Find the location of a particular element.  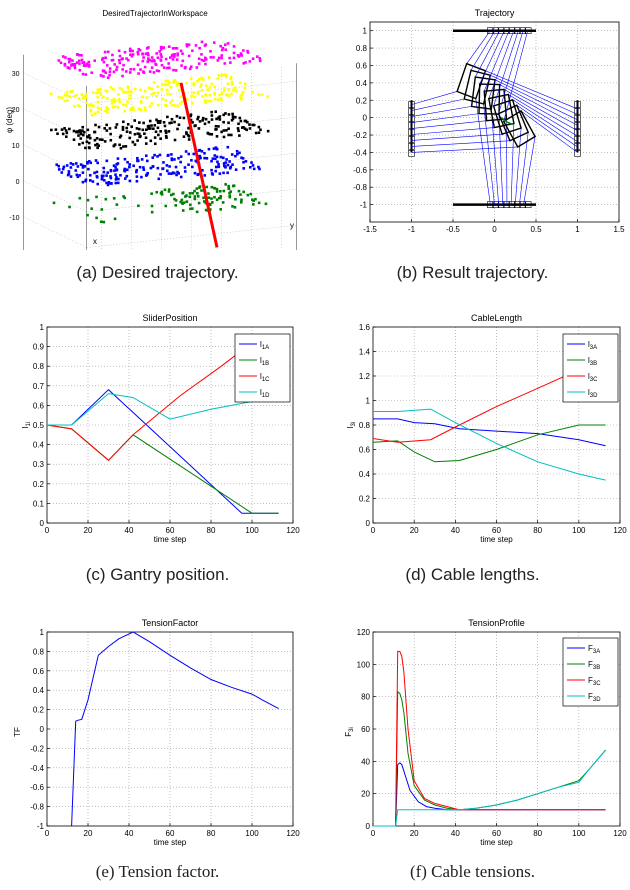

y-tick-label: 0.4 is located at coordinates (39, 690).